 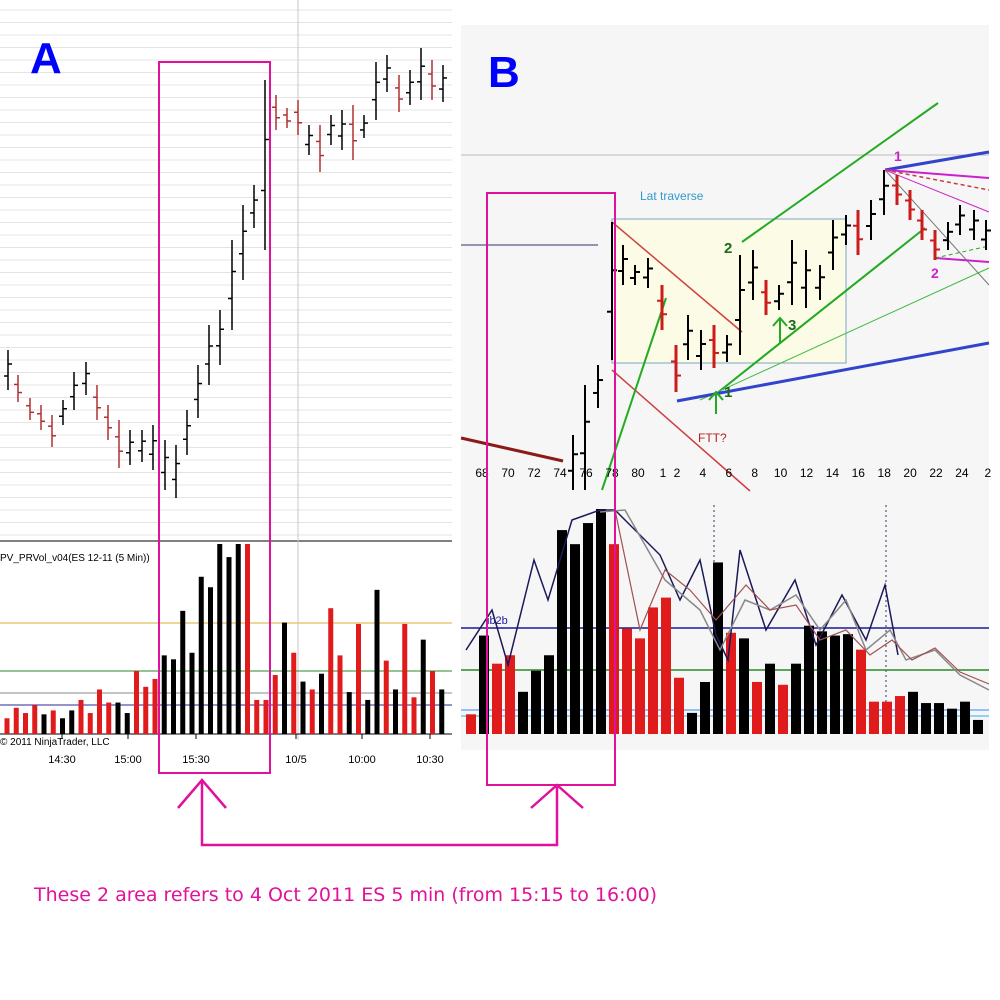 I want to click on time-tick-label: 10/5, so click(x=295, y=760).